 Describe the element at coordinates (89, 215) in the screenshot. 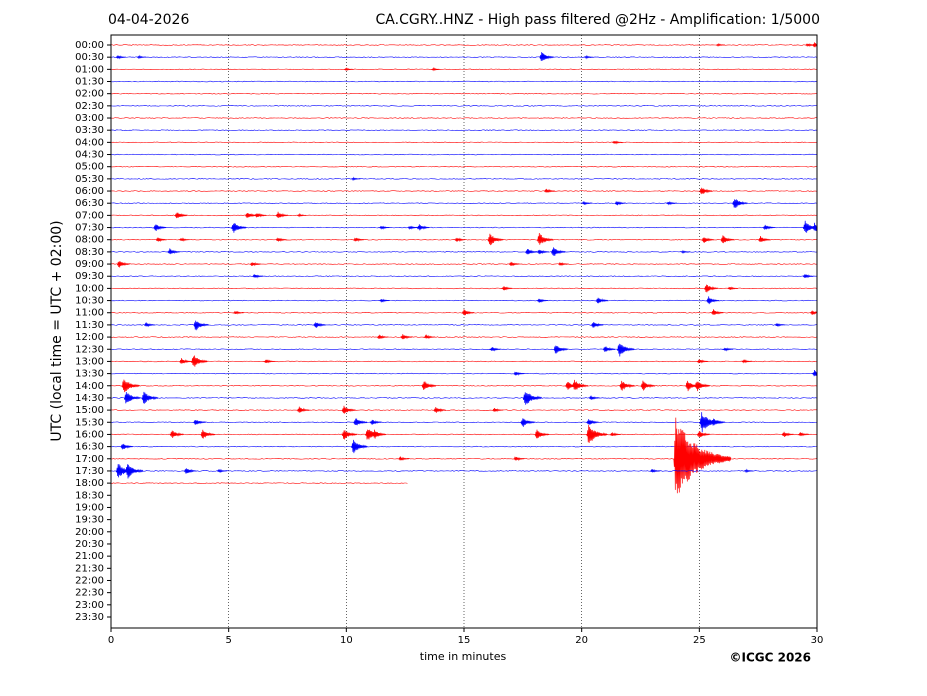

I see `y-tick-label: 07:00` at that location.